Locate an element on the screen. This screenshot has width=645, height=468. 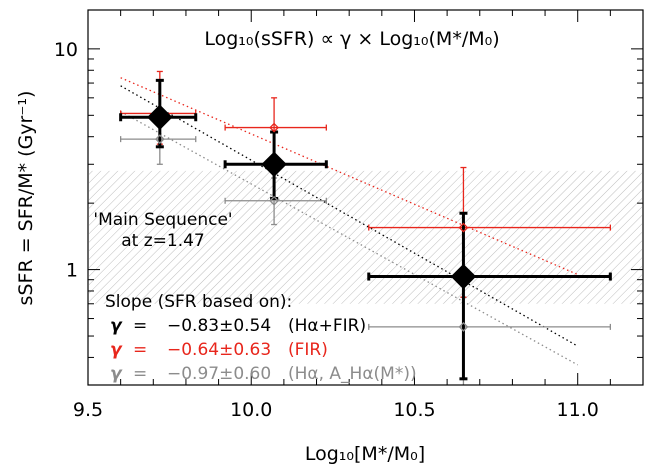
legend-gamma-2: γ is located at coordinates (116, 374).